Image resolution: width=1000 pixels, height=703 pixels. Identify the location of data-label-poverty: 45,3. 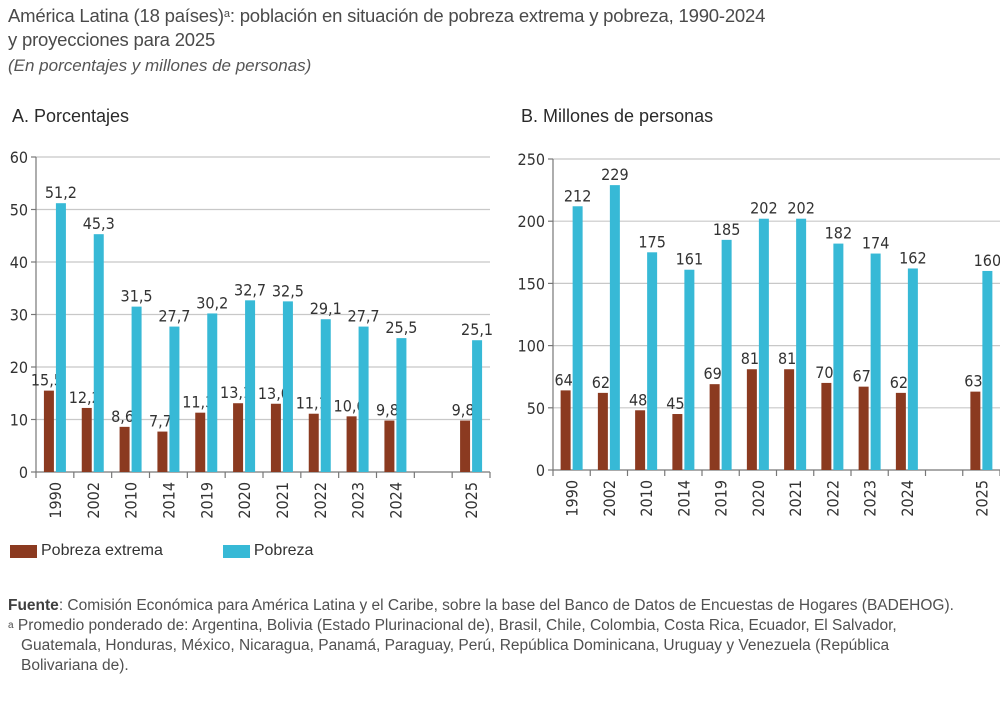
(99, 223).